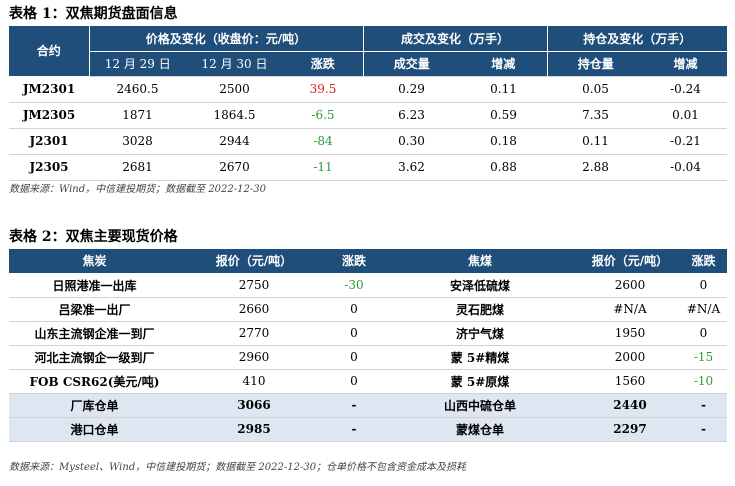 The image size is (735, 486). I want to click on spot-row: 山东主流钢企准一到厂 2770 0 济宁气煤 1950 0, so click(368, 333).